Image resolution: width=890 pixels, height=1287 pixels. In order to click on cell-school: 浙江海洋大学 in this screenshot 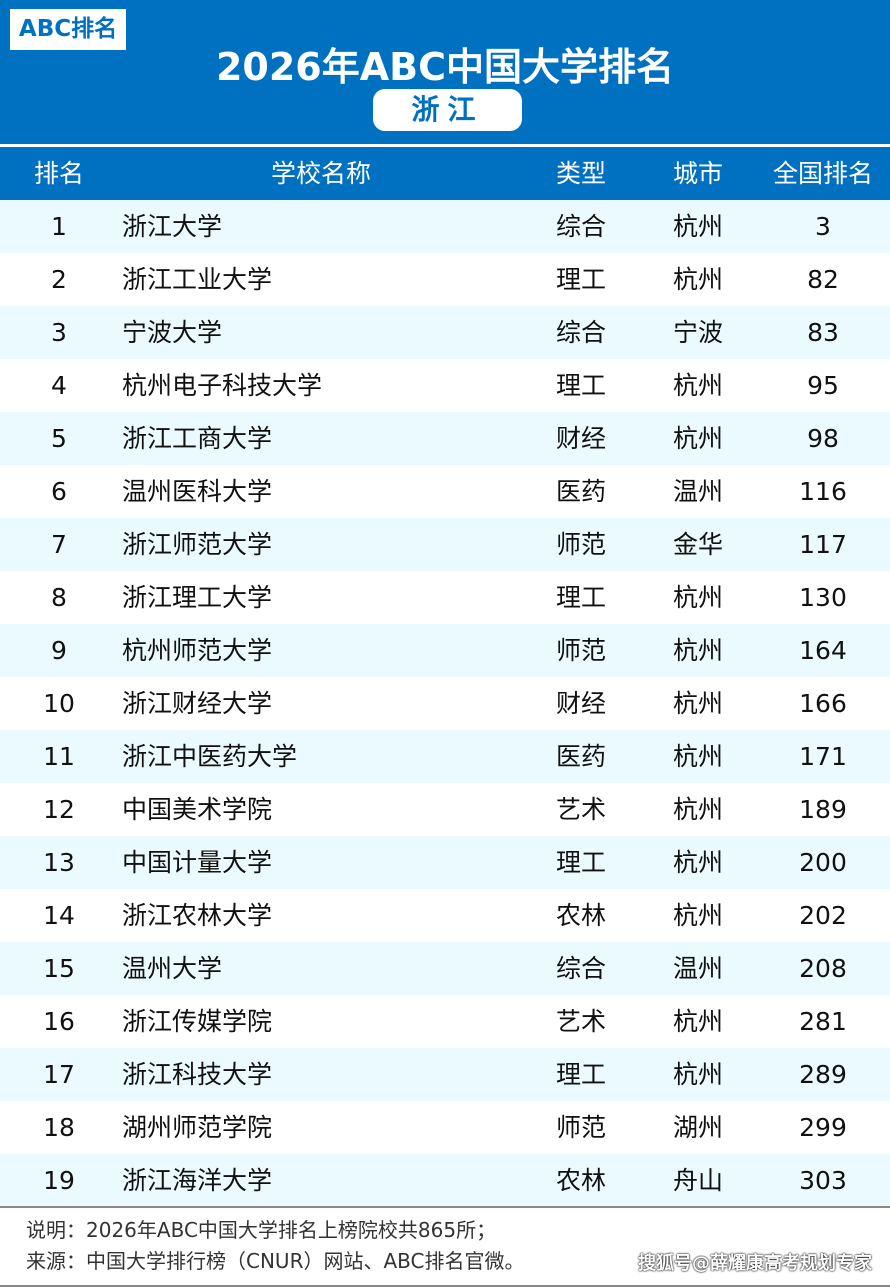, I will do `click(197, 1180)`.